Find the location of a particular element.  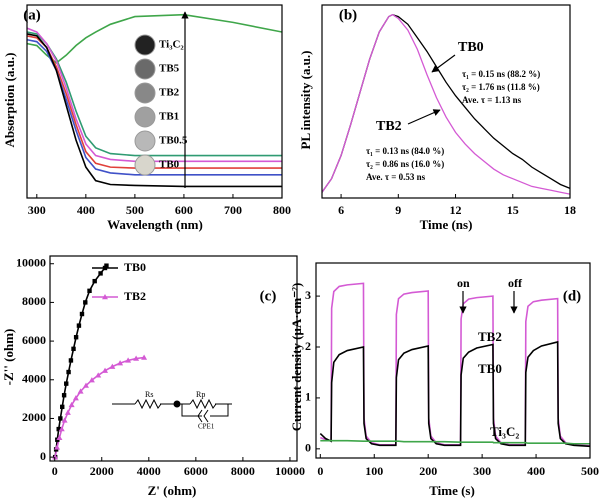

x-axis-label: Time (ns) is located at coordinates (446, 224).